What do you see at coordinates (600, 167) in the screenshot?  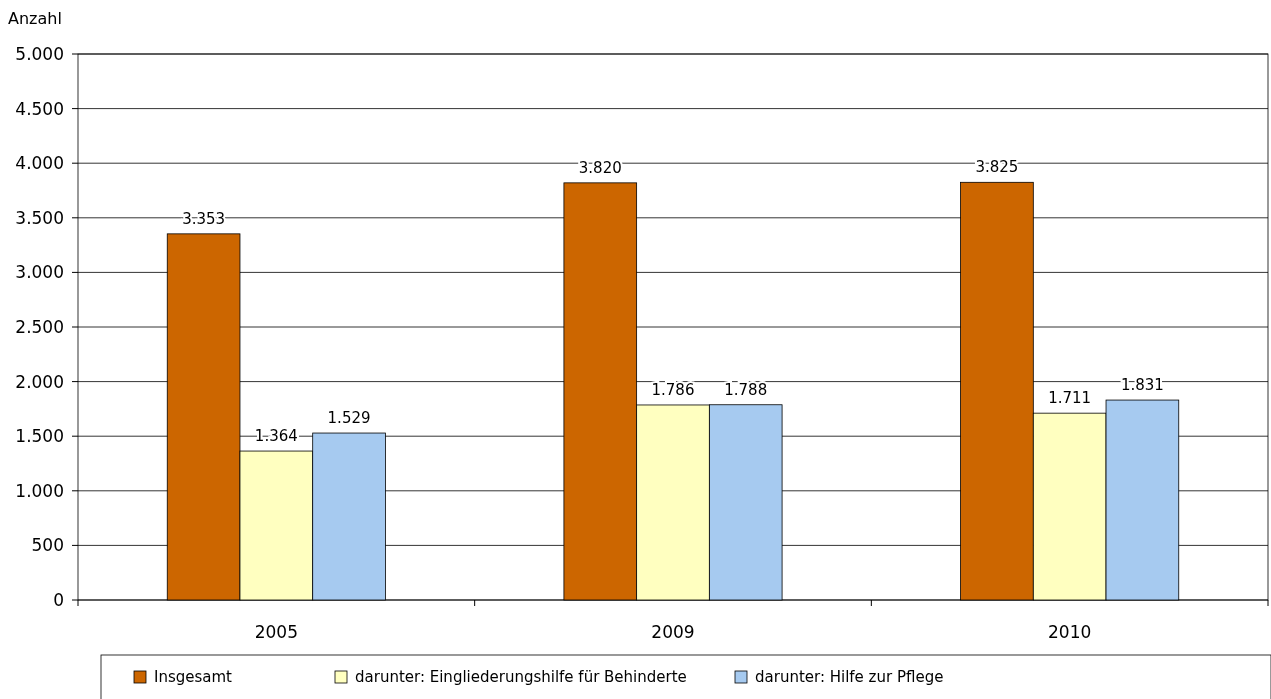 I see `data-label: 3.820` at bounding box center [600, 167].